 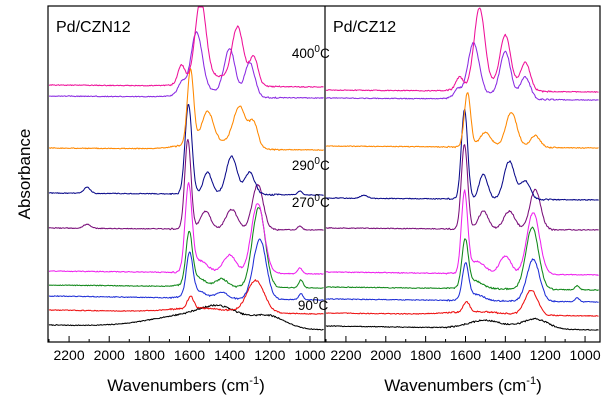 What do you see at coordinates (313, 304) in the screenshot?
I see `temperature-label: 900C` at bounding box center [313, 304].